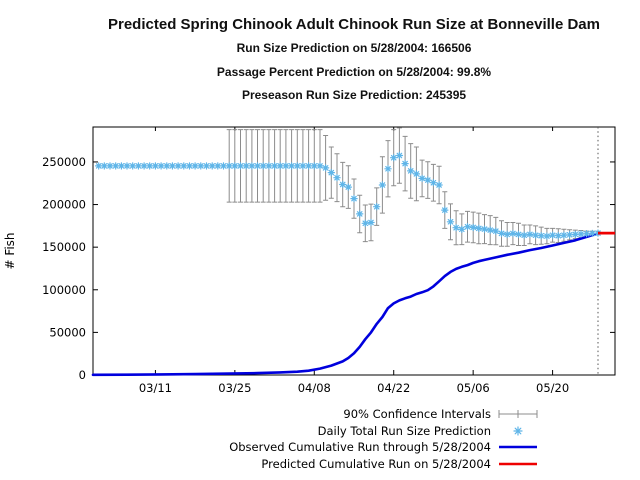 The image size is (640, 480). What do you see at coordinates (64, 162) in the screenshot?
I see `svg-text: 250000` at bounding box center [64, 162].